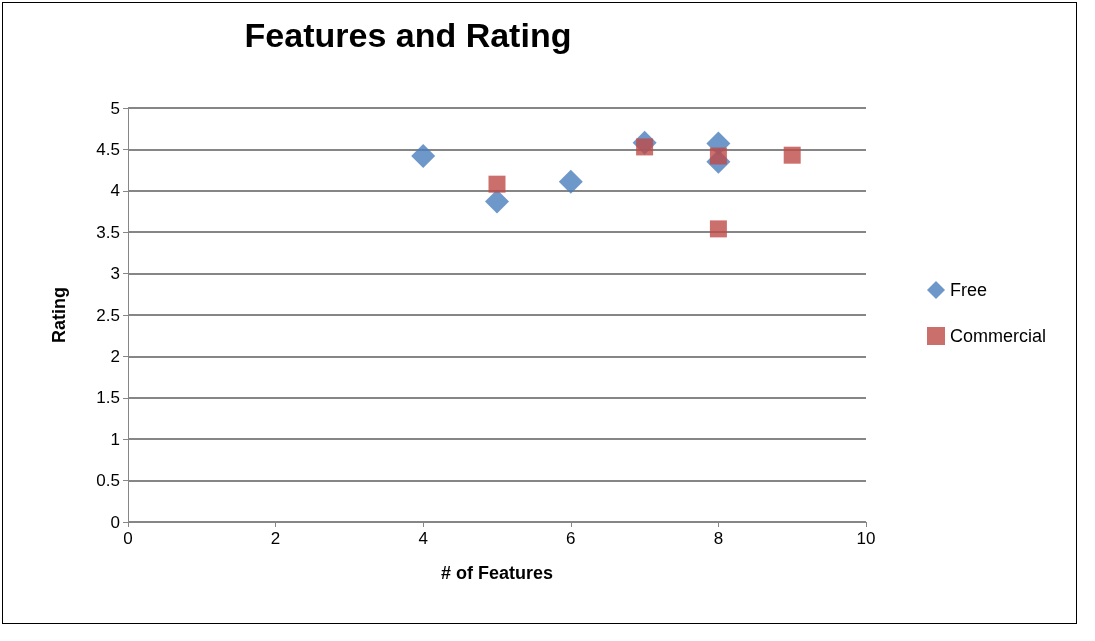 The height and width of the screenshot is (641, 1095). I want to click on x-tick-label: 6, so click(571, 538).